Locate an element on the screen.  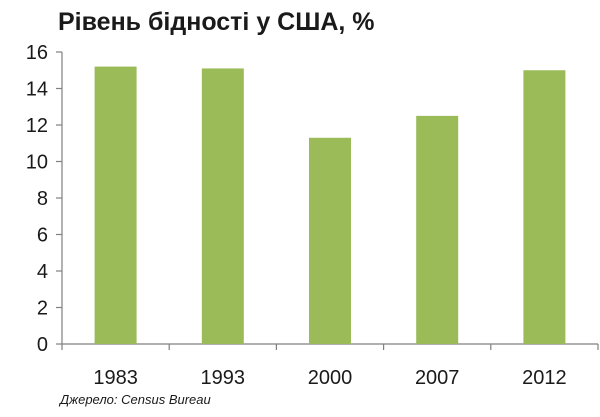
y-tick-label: 4 is located at coordinates (42, 272).